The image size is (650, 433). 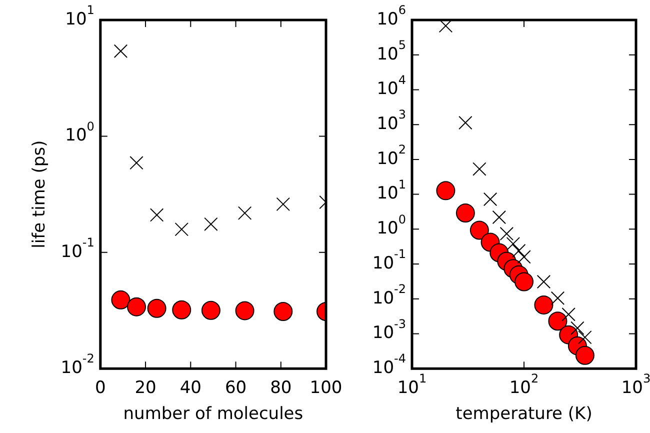 What do you see at coordinates (145, 388) in the screenshot?
I see `x-tick-label: 20` at bounding box center [145, 388].